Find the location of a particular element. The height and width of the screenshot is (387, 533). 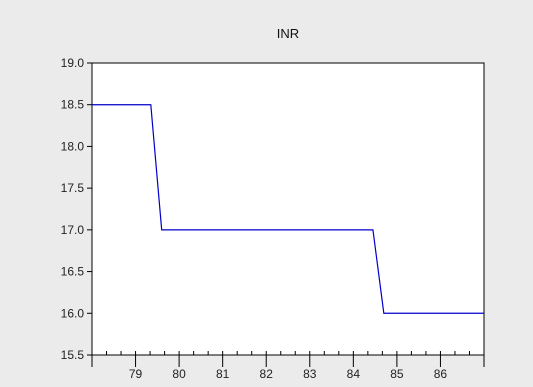

y-axis: 15.5 16.0 16.5 17.0 17.5 18.0 18.5 19.0 is located at coordinates (76, 209).